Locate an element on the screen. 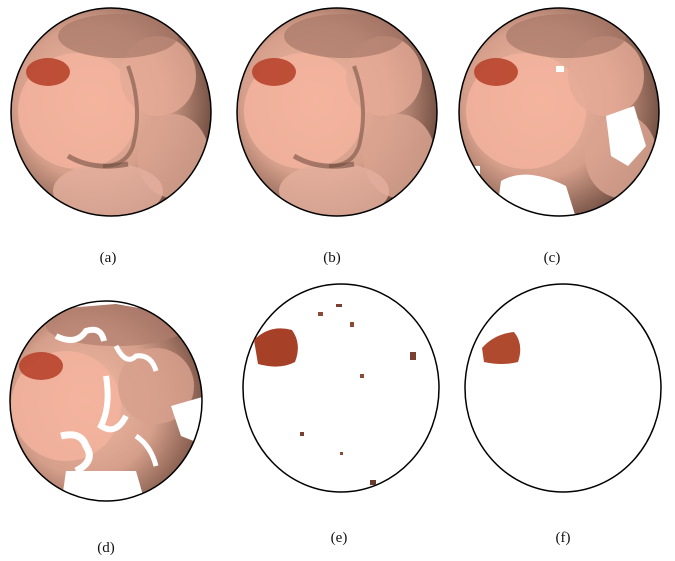  panel-b is located at coordinates (337, 112).